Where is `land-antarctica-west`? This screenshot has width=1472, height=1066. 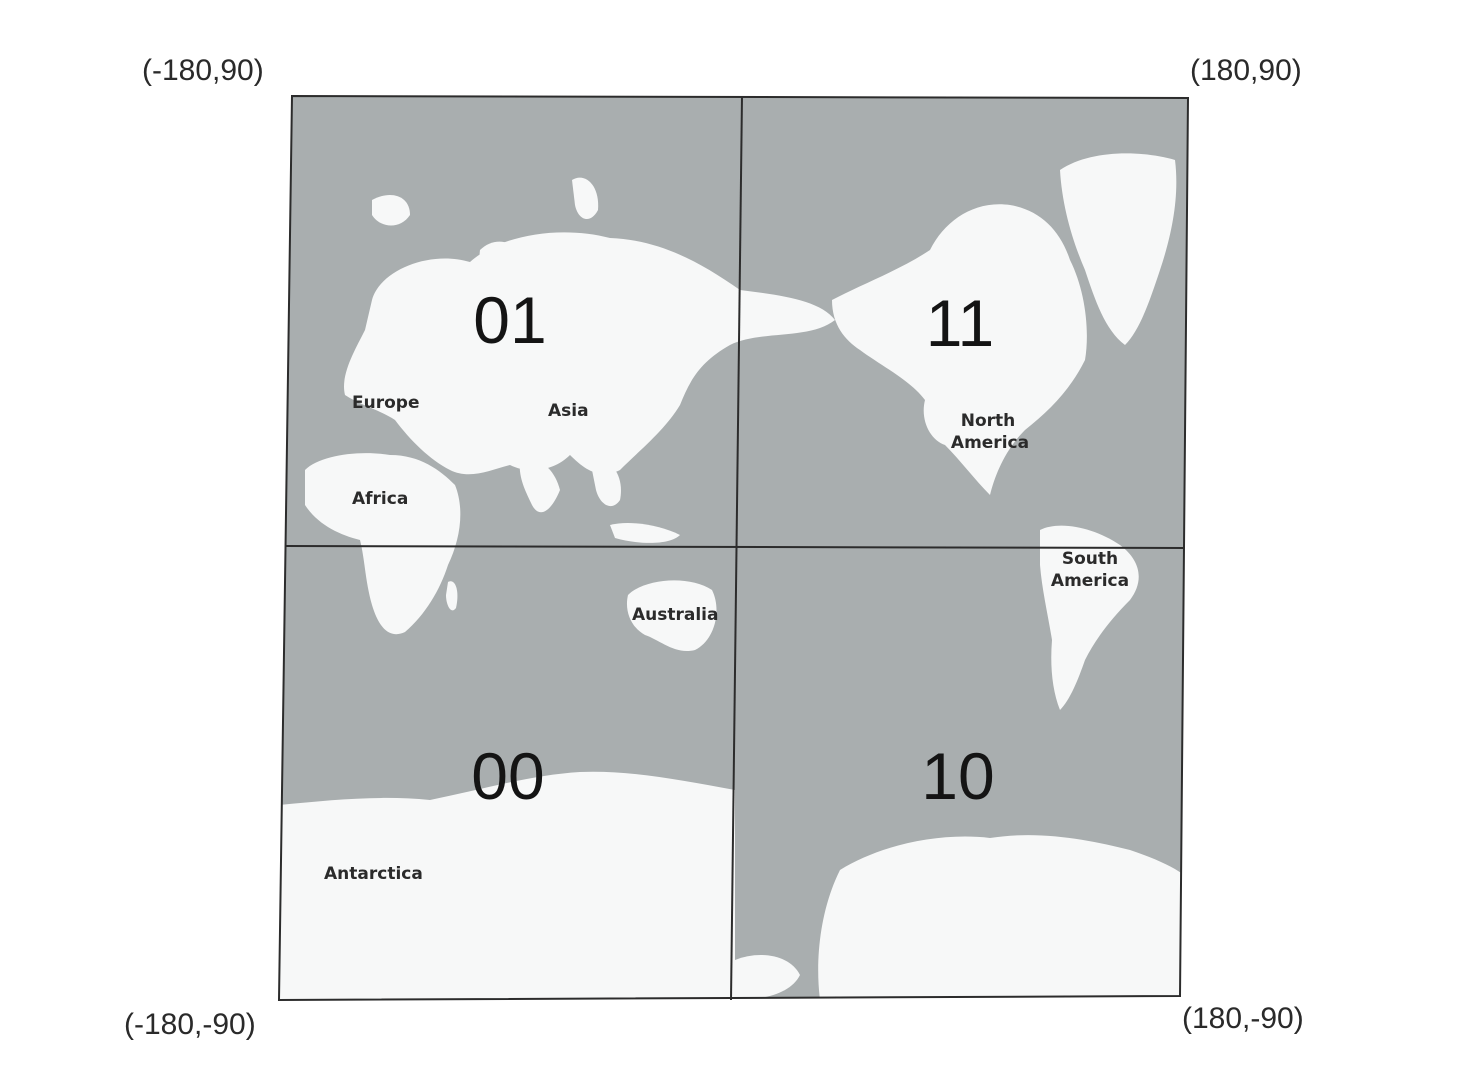
land-antarctica-west is located at coordinates (507, 885).